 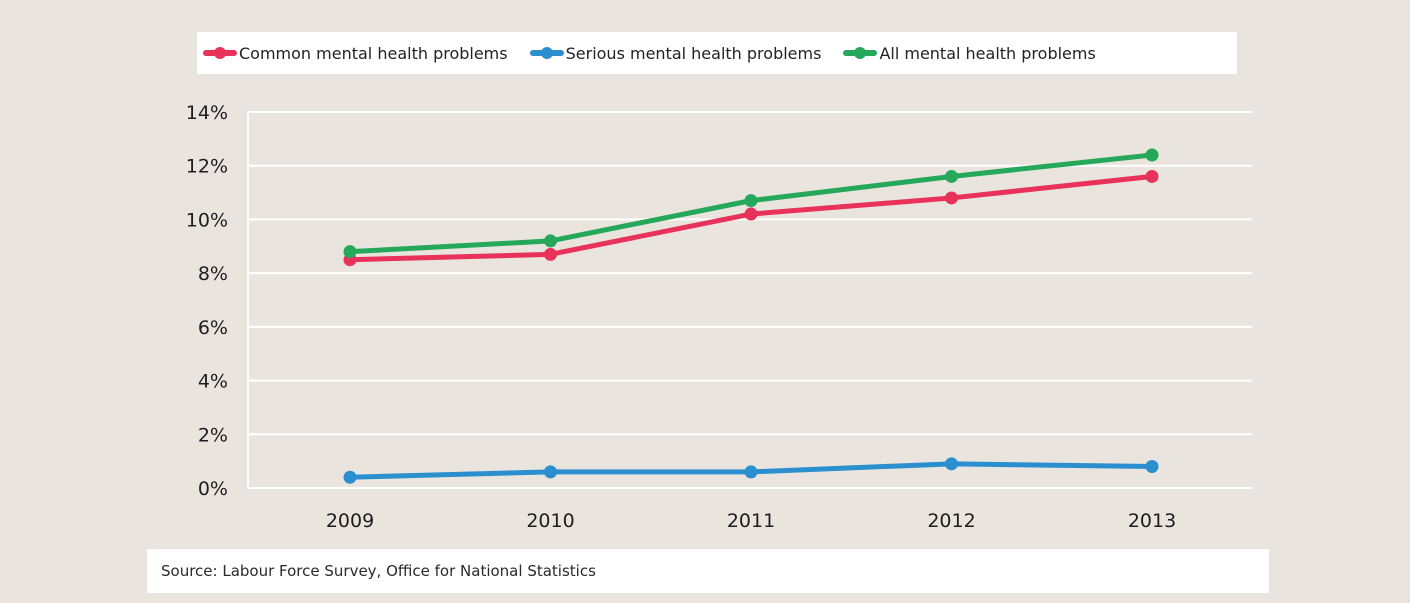 What do you see at coordinates (207, 113) in the screenshot?
I see `y-tick-label: 14%` at bounding box center [207, 113].